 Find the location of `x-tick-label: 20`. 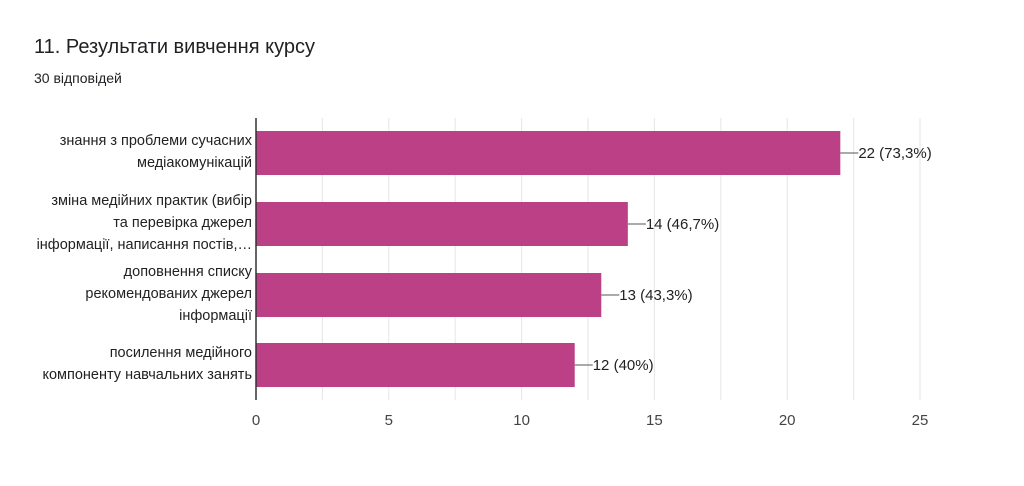

x-tick-label: 20 is located at coordinates (787, 420).